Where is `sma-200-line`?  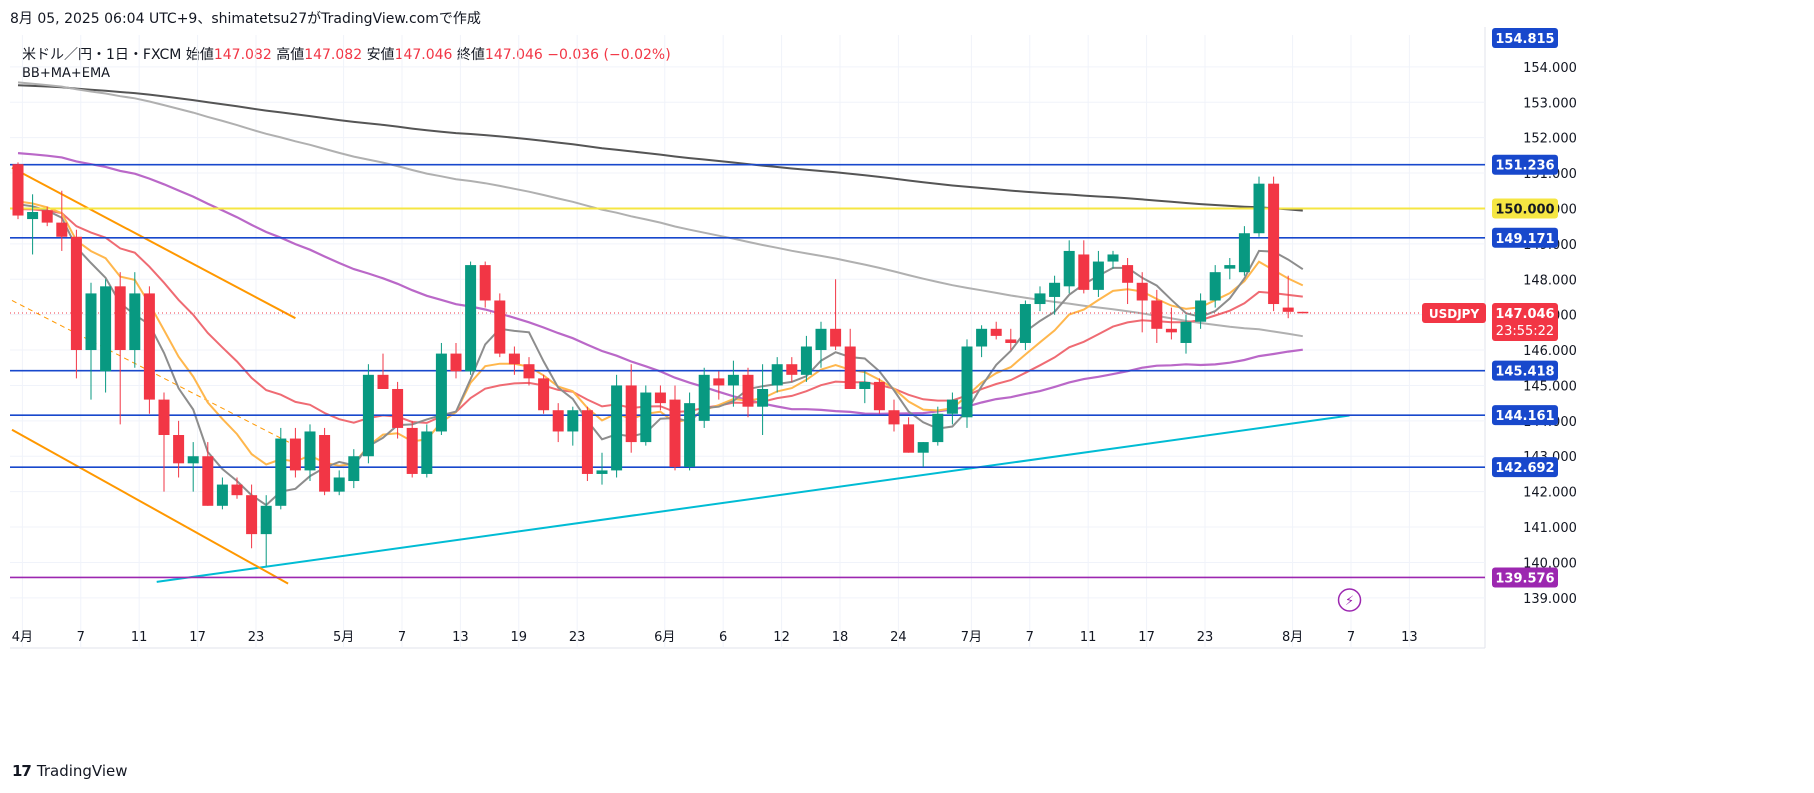 sma-200-line is located at coordinates (660, 148).